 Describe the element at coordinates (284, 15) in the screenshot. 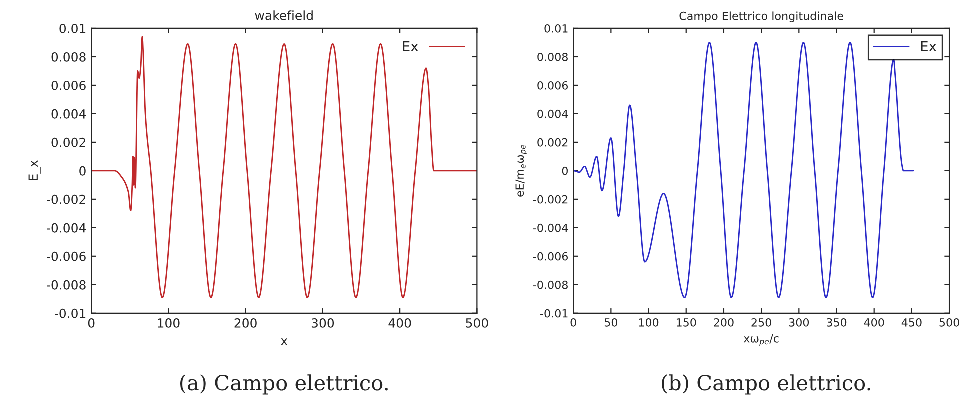

I see `chart-title: wakefield` at that location.